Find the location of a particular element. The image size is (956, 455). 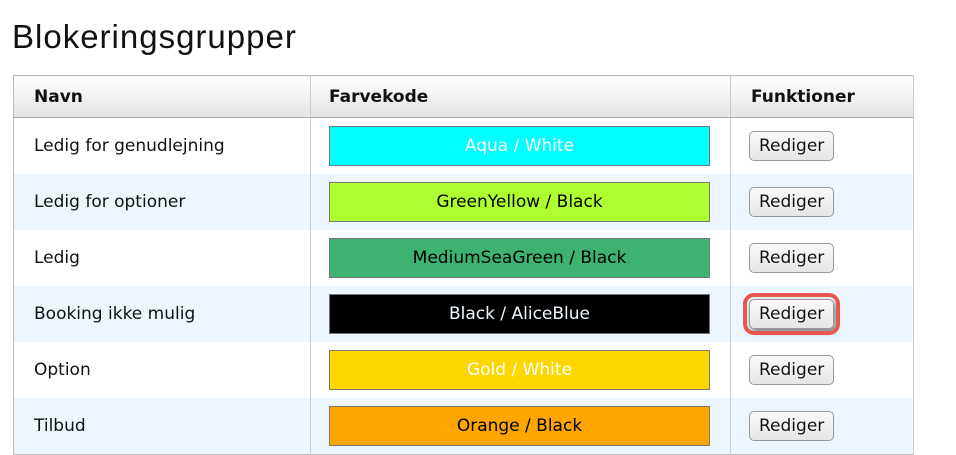

header-functions: Funktioner is located at coordinates (822, 96).